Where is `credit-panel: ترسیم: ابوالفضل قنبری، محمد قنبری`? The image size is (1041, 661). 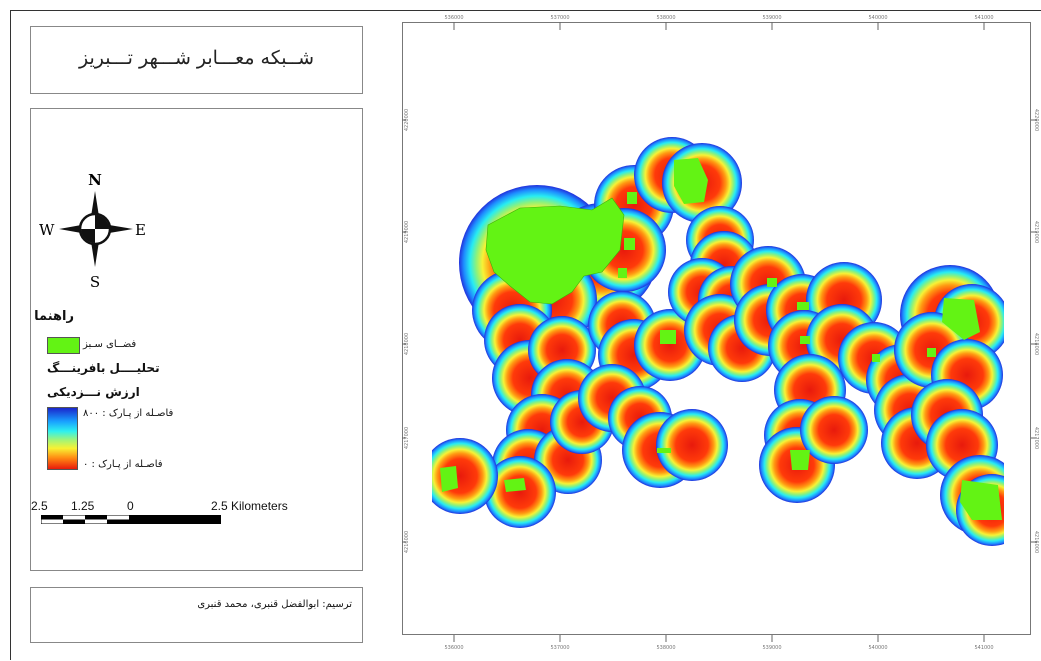 credit-panel: ترسیم: ابوالفضل قنبری، محمد قنبری is located at coordinates (196, 615).